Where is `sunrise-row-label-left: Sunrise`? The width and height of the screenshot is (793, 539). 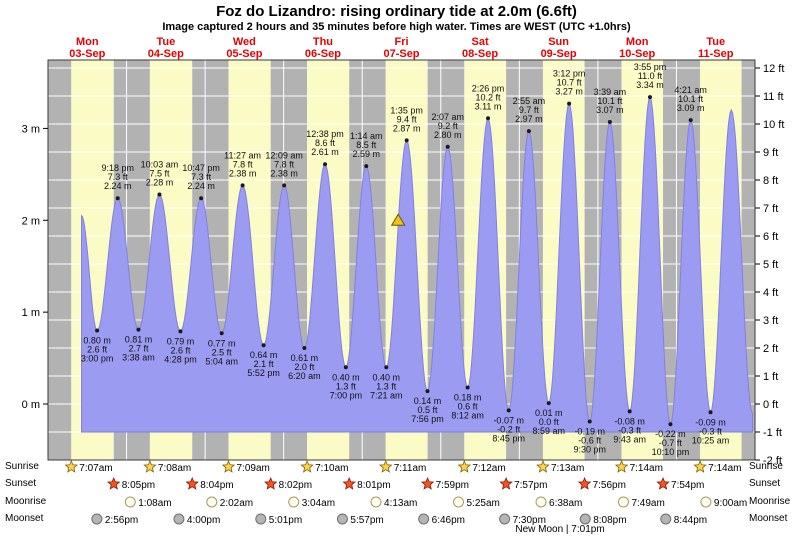 sunrise-row-label-left: Sunrise is located at coordinates (22, 466).